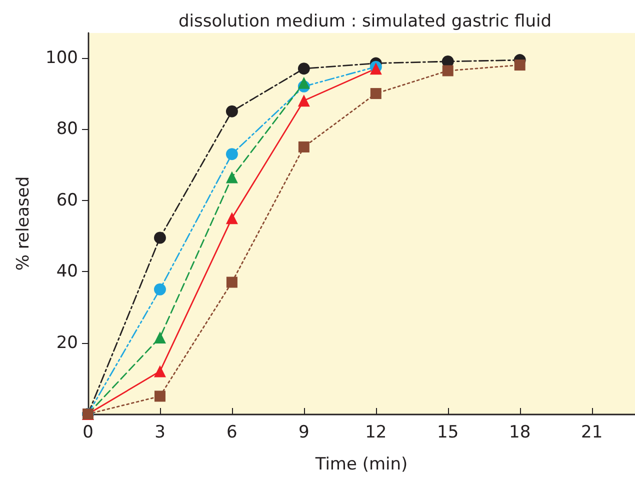  I want to click on y-axis-title: % released, so click(24, 223).